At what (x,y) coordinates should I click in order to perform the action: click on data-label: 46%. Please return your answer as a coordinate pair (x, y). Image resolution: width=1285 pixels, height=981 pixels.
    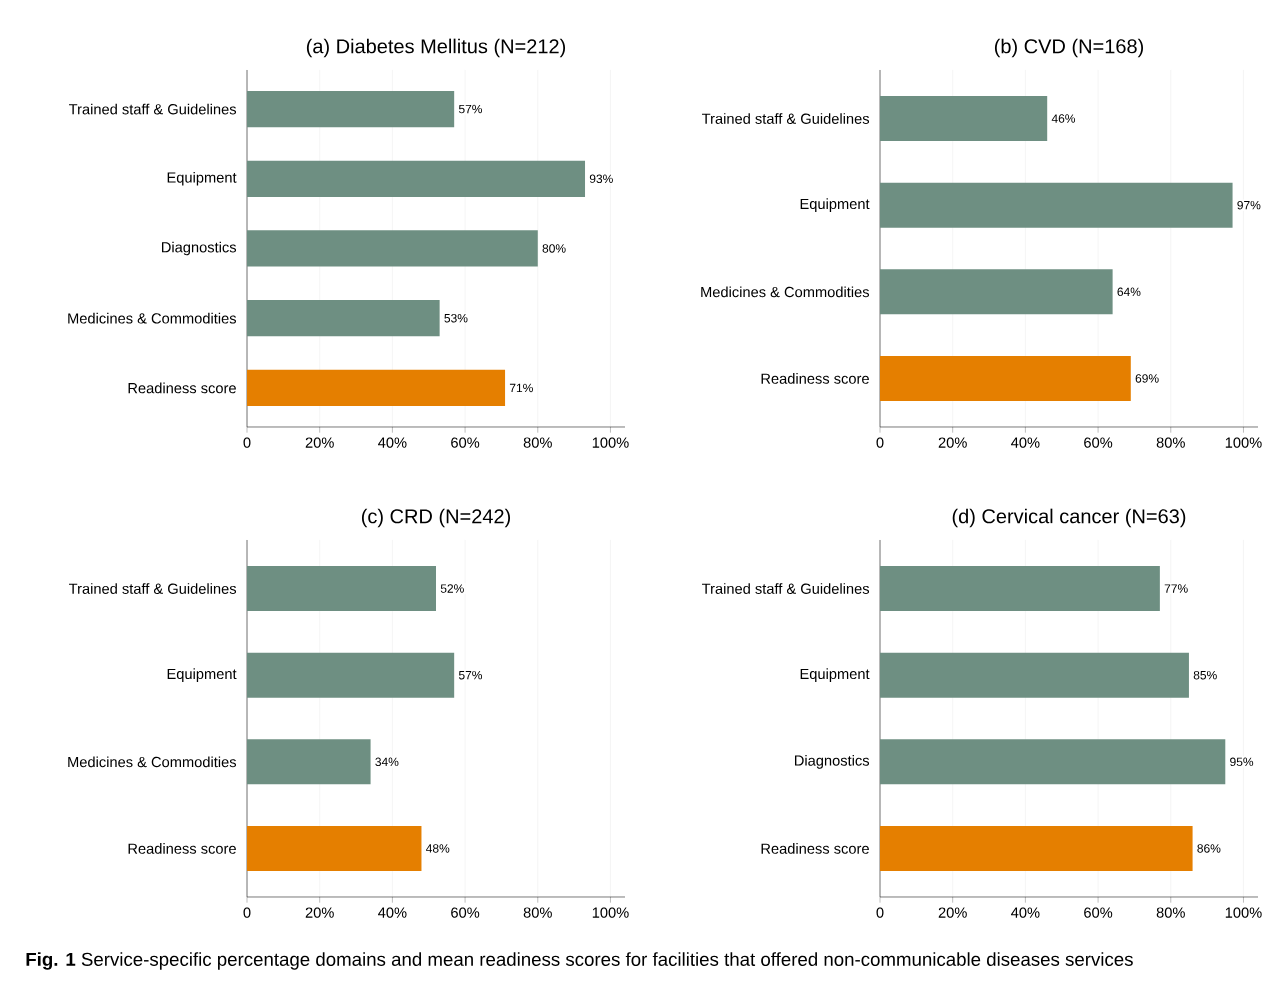
    Looking at the image, I should click on (1063, 118).